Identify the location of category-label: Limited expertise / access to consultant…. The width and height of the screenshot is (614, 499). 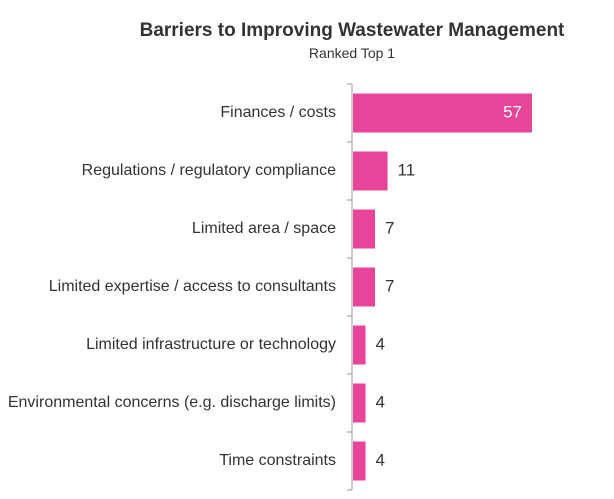
(192, 286).